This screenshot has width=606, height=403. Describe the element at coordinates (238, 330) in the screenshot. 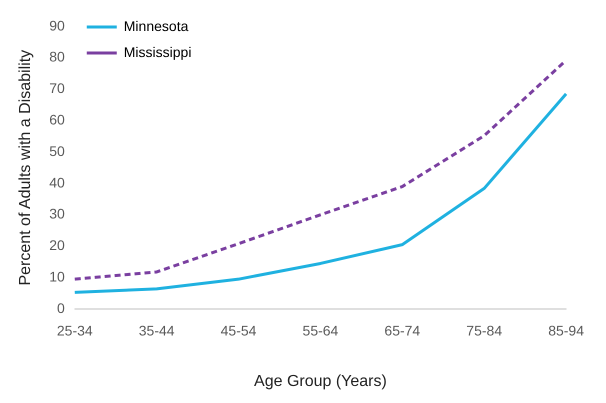

I see `x-tick-label: 45-54` at that location.